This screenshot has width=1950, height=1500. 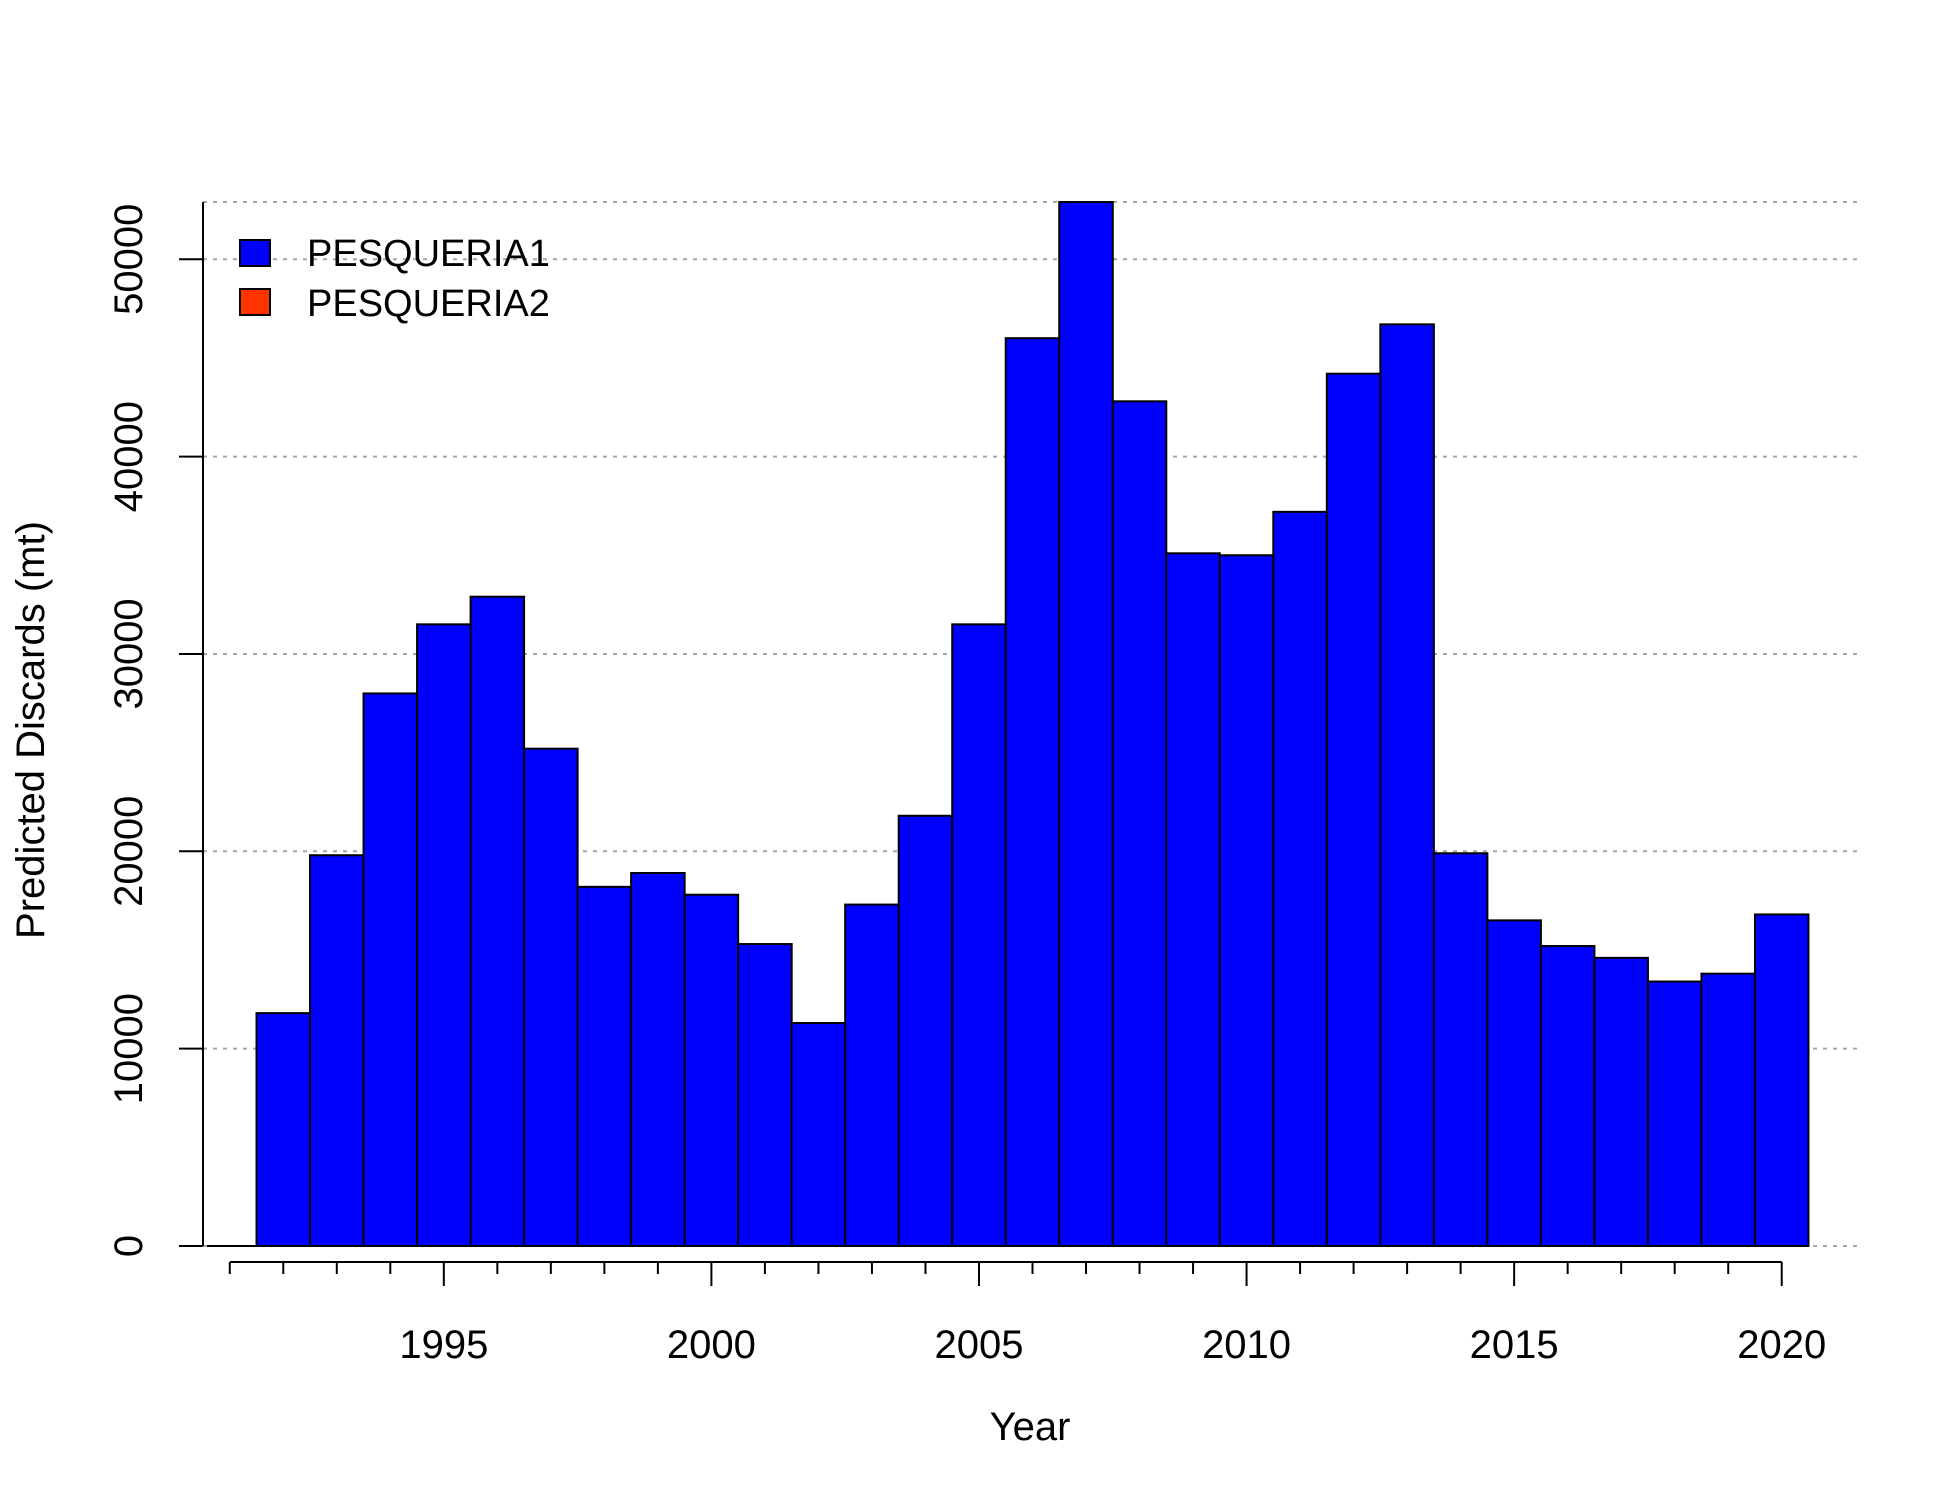 What do you see at coordinates (604, 1066) in the screenshot?
I see `bar-pesqueria1-1998` at bounding box center [604, 1066].